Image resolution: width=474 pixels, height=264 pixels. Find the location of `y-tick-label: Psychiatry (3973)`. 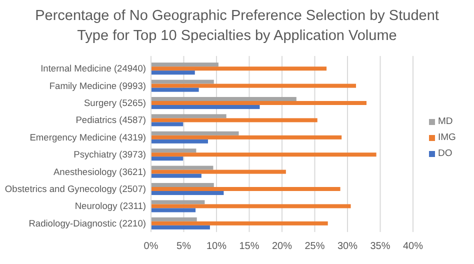

y-tick-label: Psychiatry (3973) is located at coordinates (110, 155).